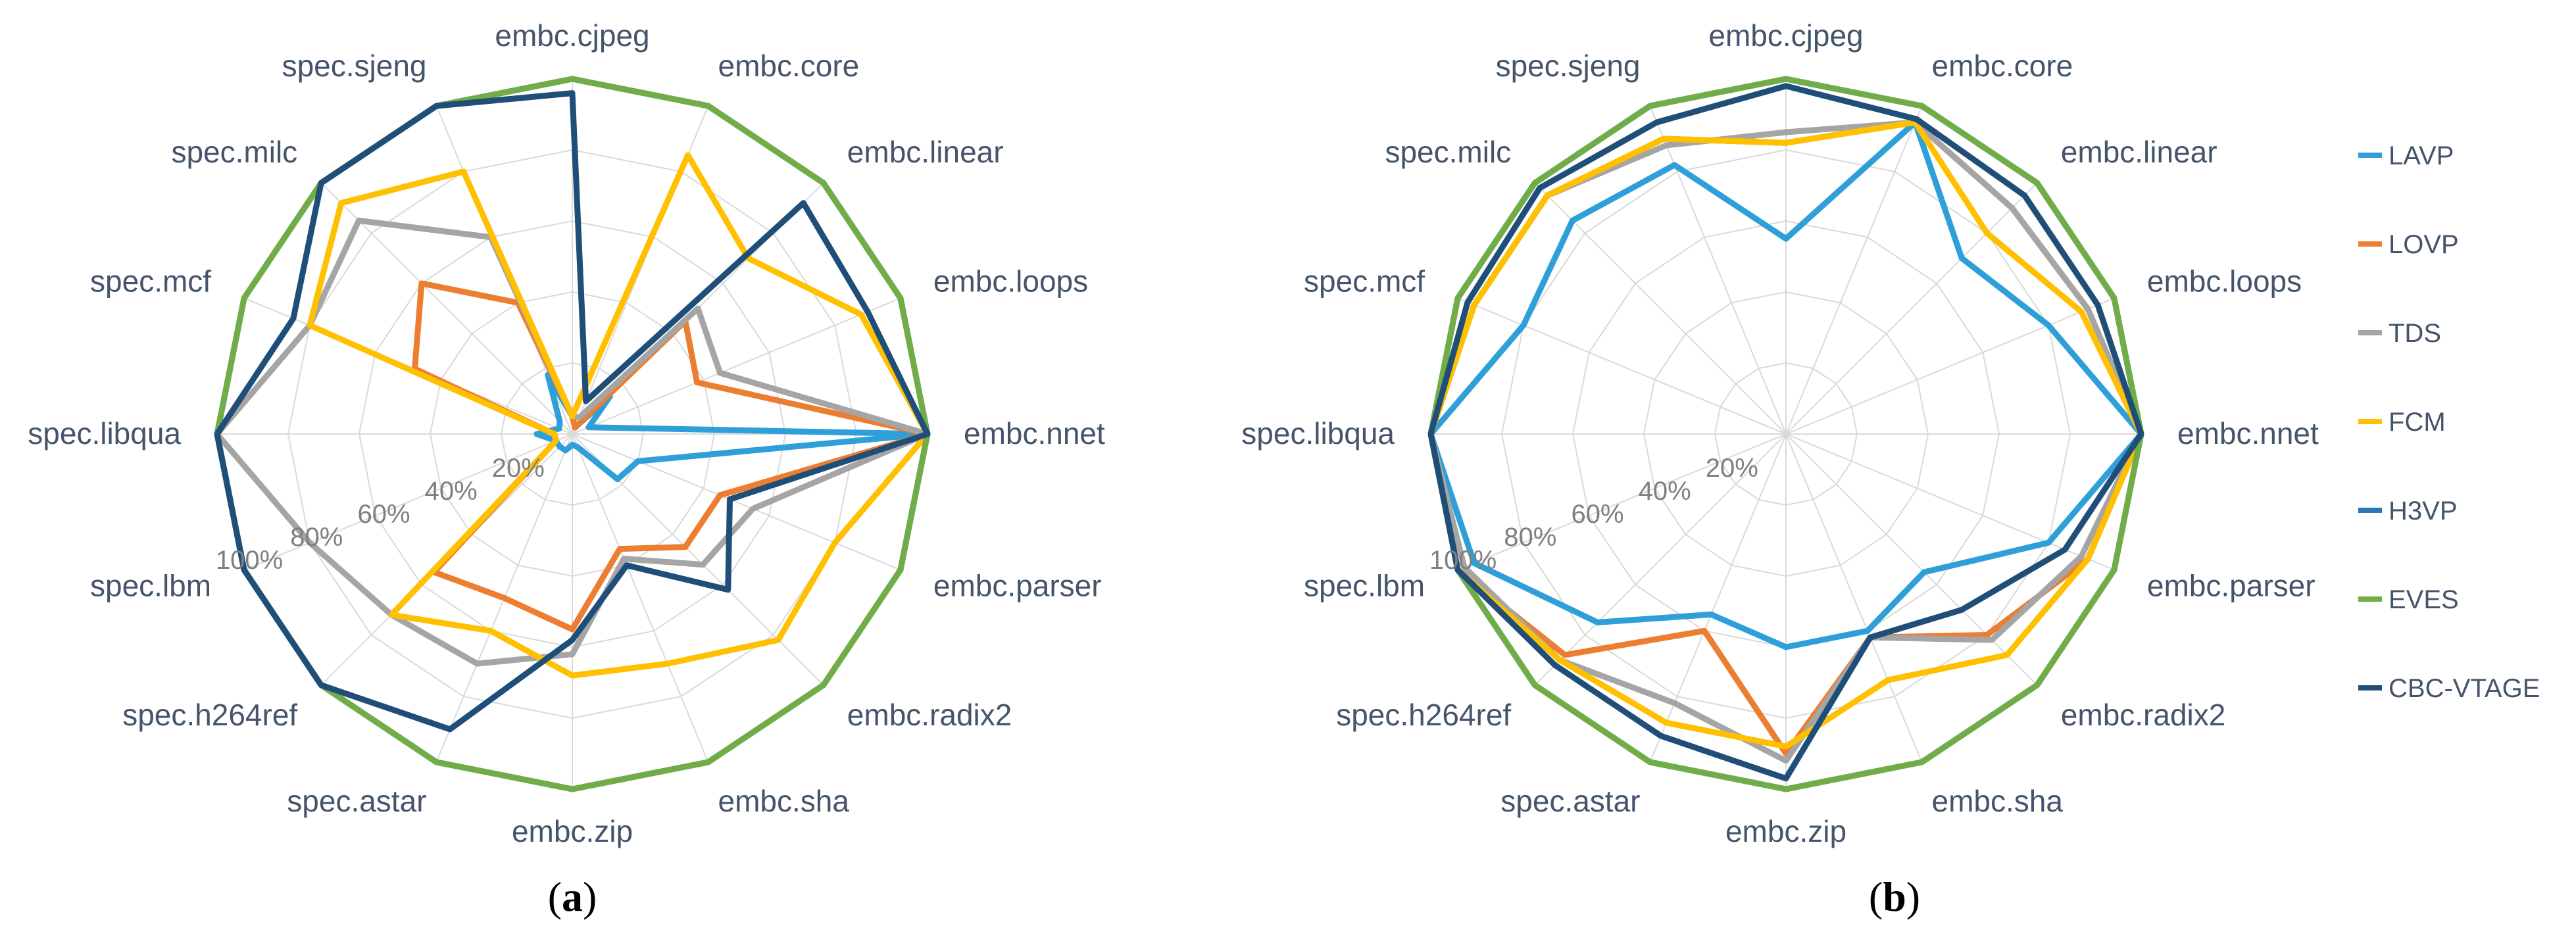  I want to click on caption-a: (a), so click(572, 896).